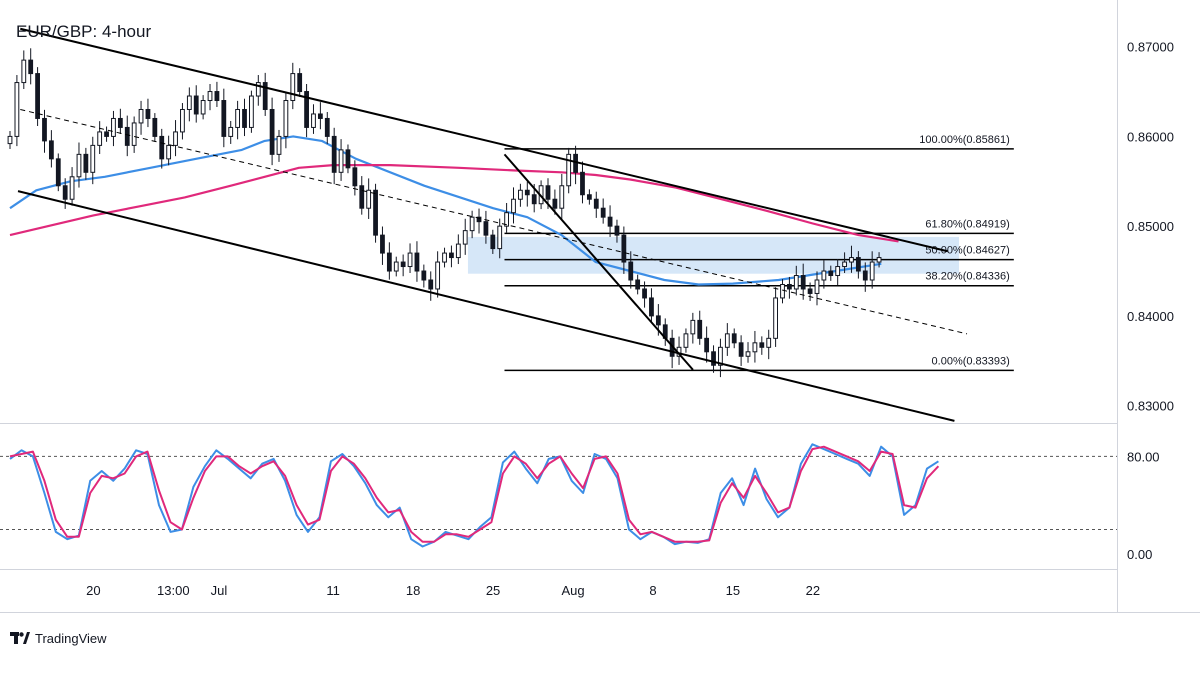 The image size is (1200, 675). What do you see at coordinates (474, 494) in the screenshot?
I see `stoch-d-line` at bounding box center [474, 494].